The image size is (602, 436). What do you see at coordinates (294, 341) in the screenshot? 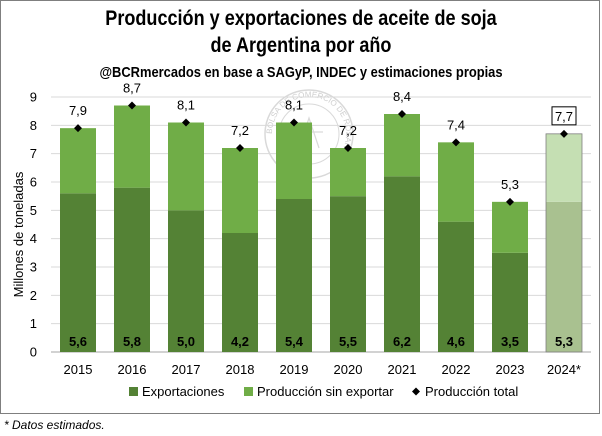
I see `bar-label-exportaciones: 5,4` at bounding box center [294, 341].